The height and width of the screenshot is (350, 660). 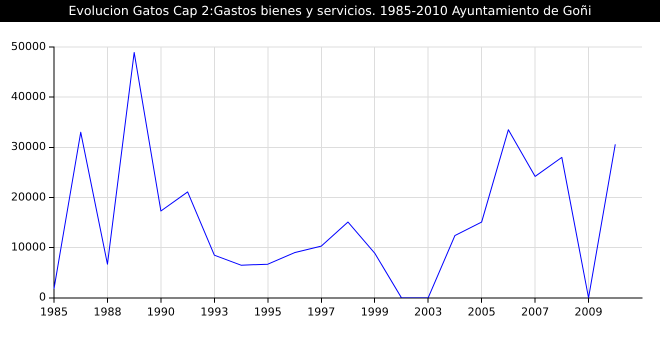 I want to click on x-tick-label: 1990, so click(x=160, y=311).